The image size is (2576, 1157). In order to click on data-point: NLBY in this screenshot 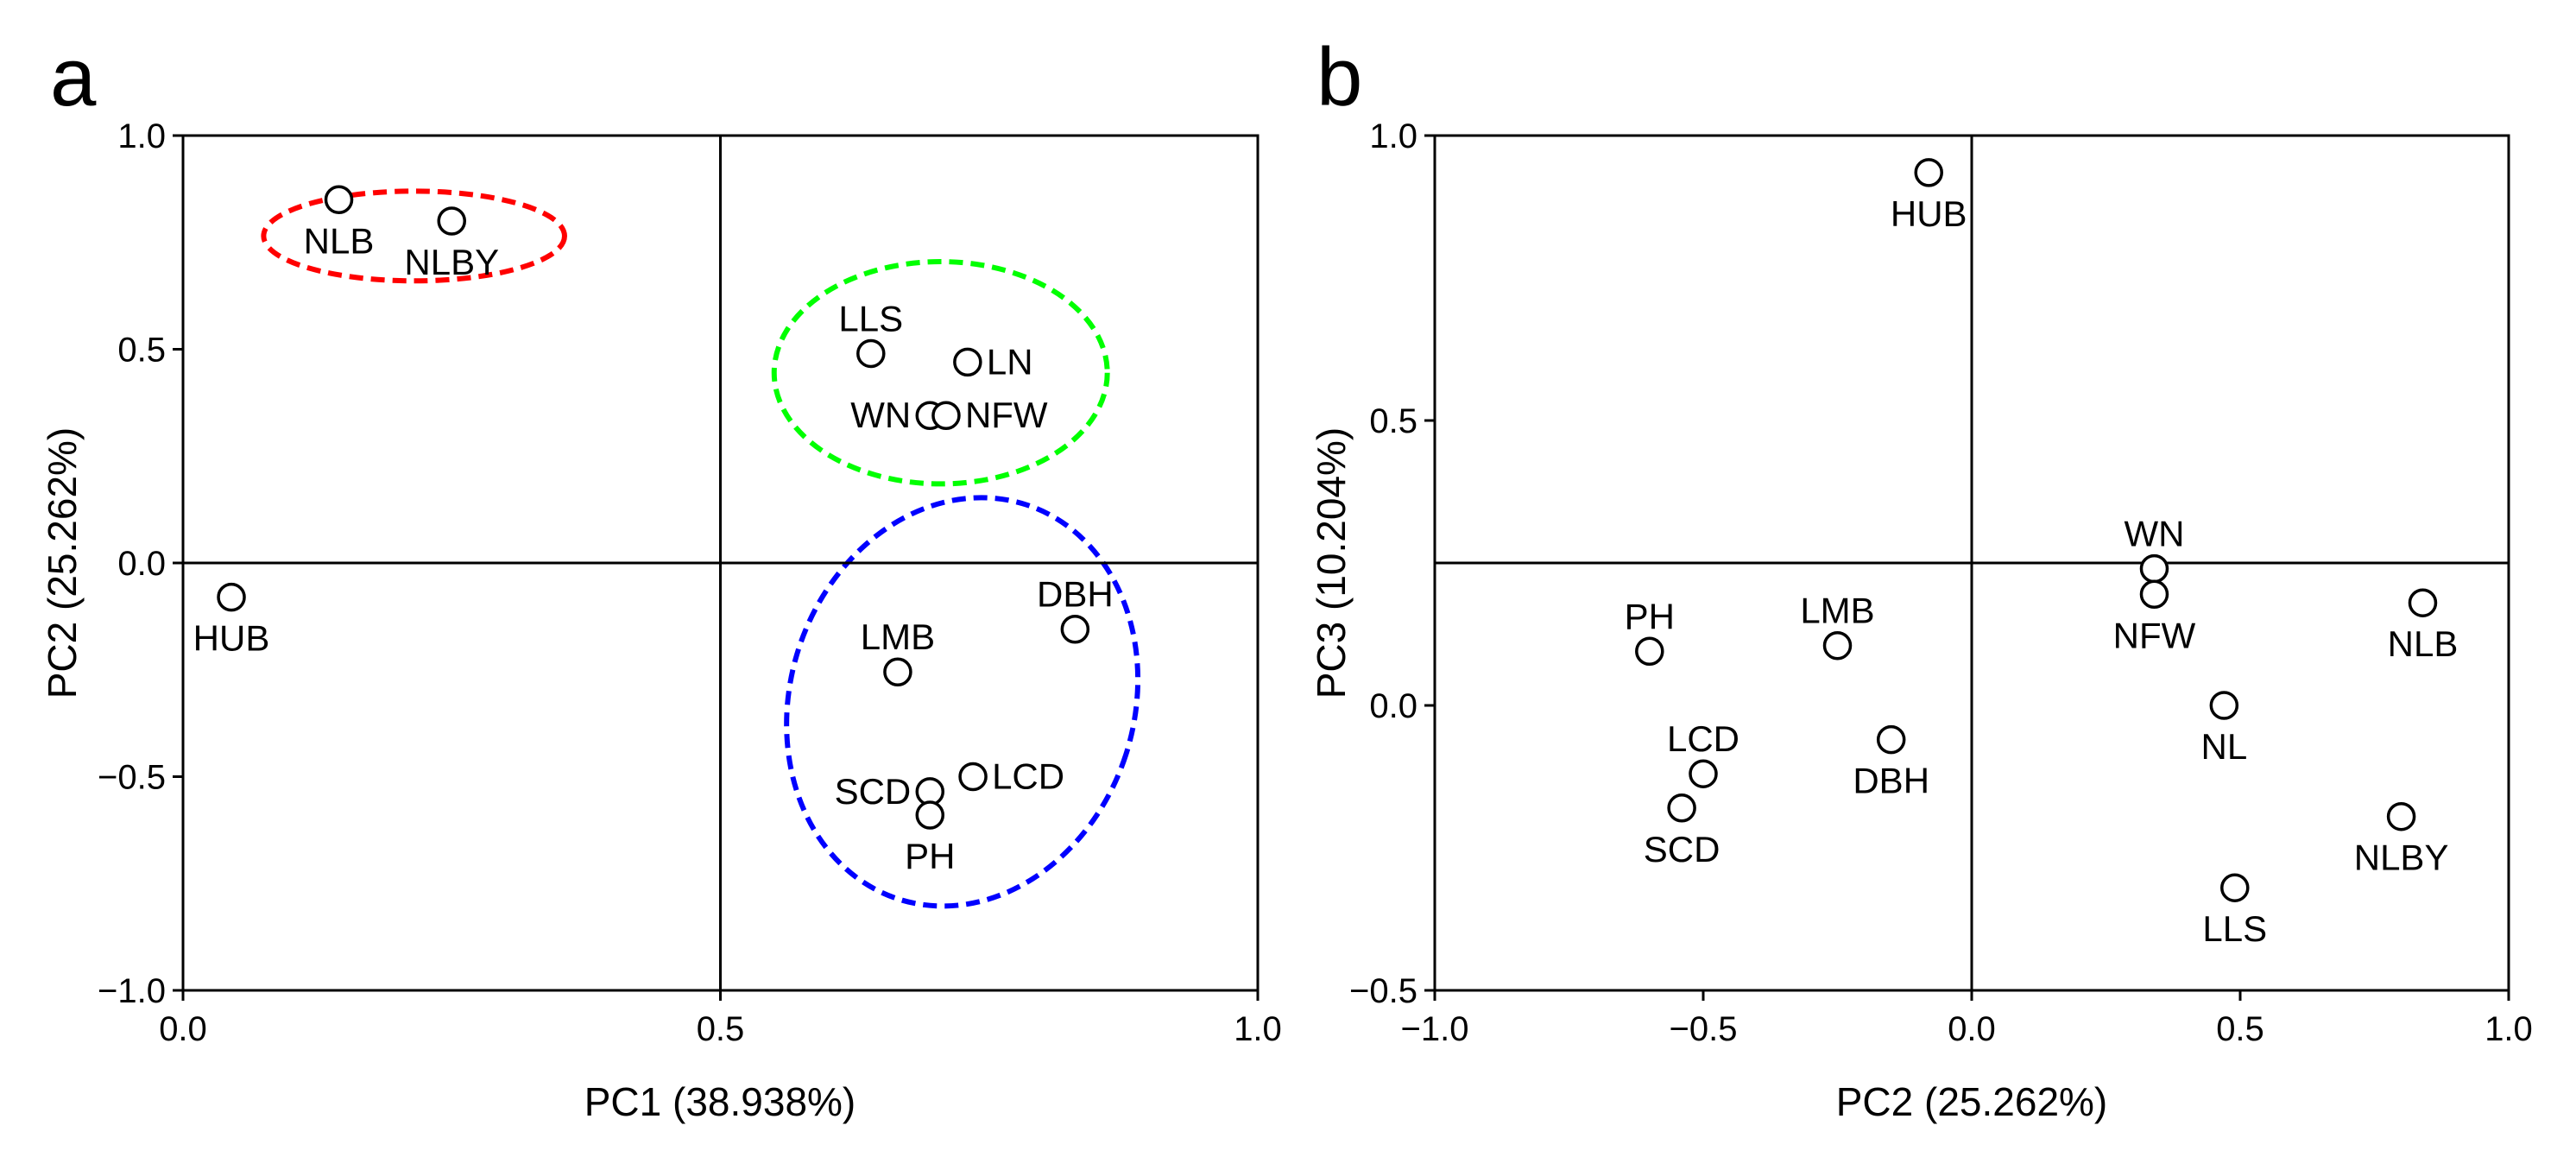, I will do `click(451, 244)`.